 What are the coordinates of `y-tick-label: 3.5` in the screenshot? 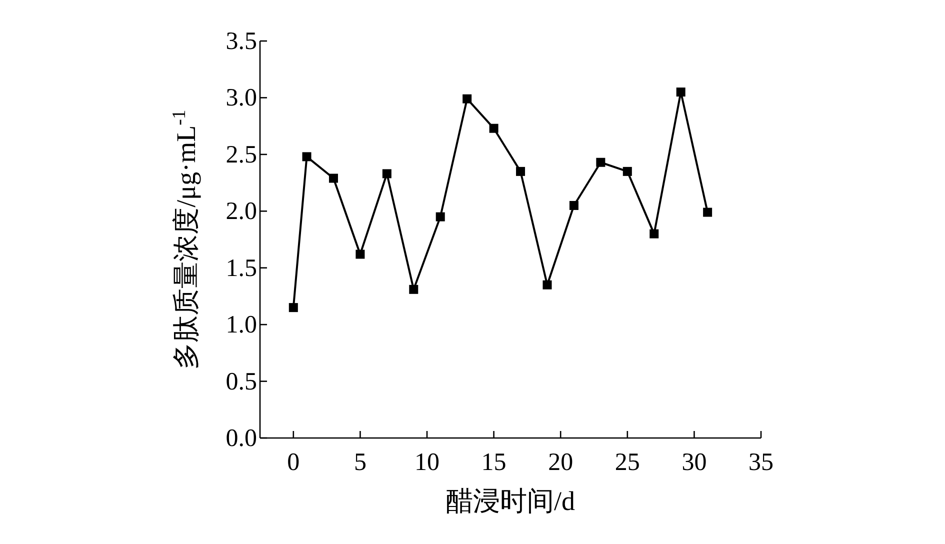 It's located at (241, 41).